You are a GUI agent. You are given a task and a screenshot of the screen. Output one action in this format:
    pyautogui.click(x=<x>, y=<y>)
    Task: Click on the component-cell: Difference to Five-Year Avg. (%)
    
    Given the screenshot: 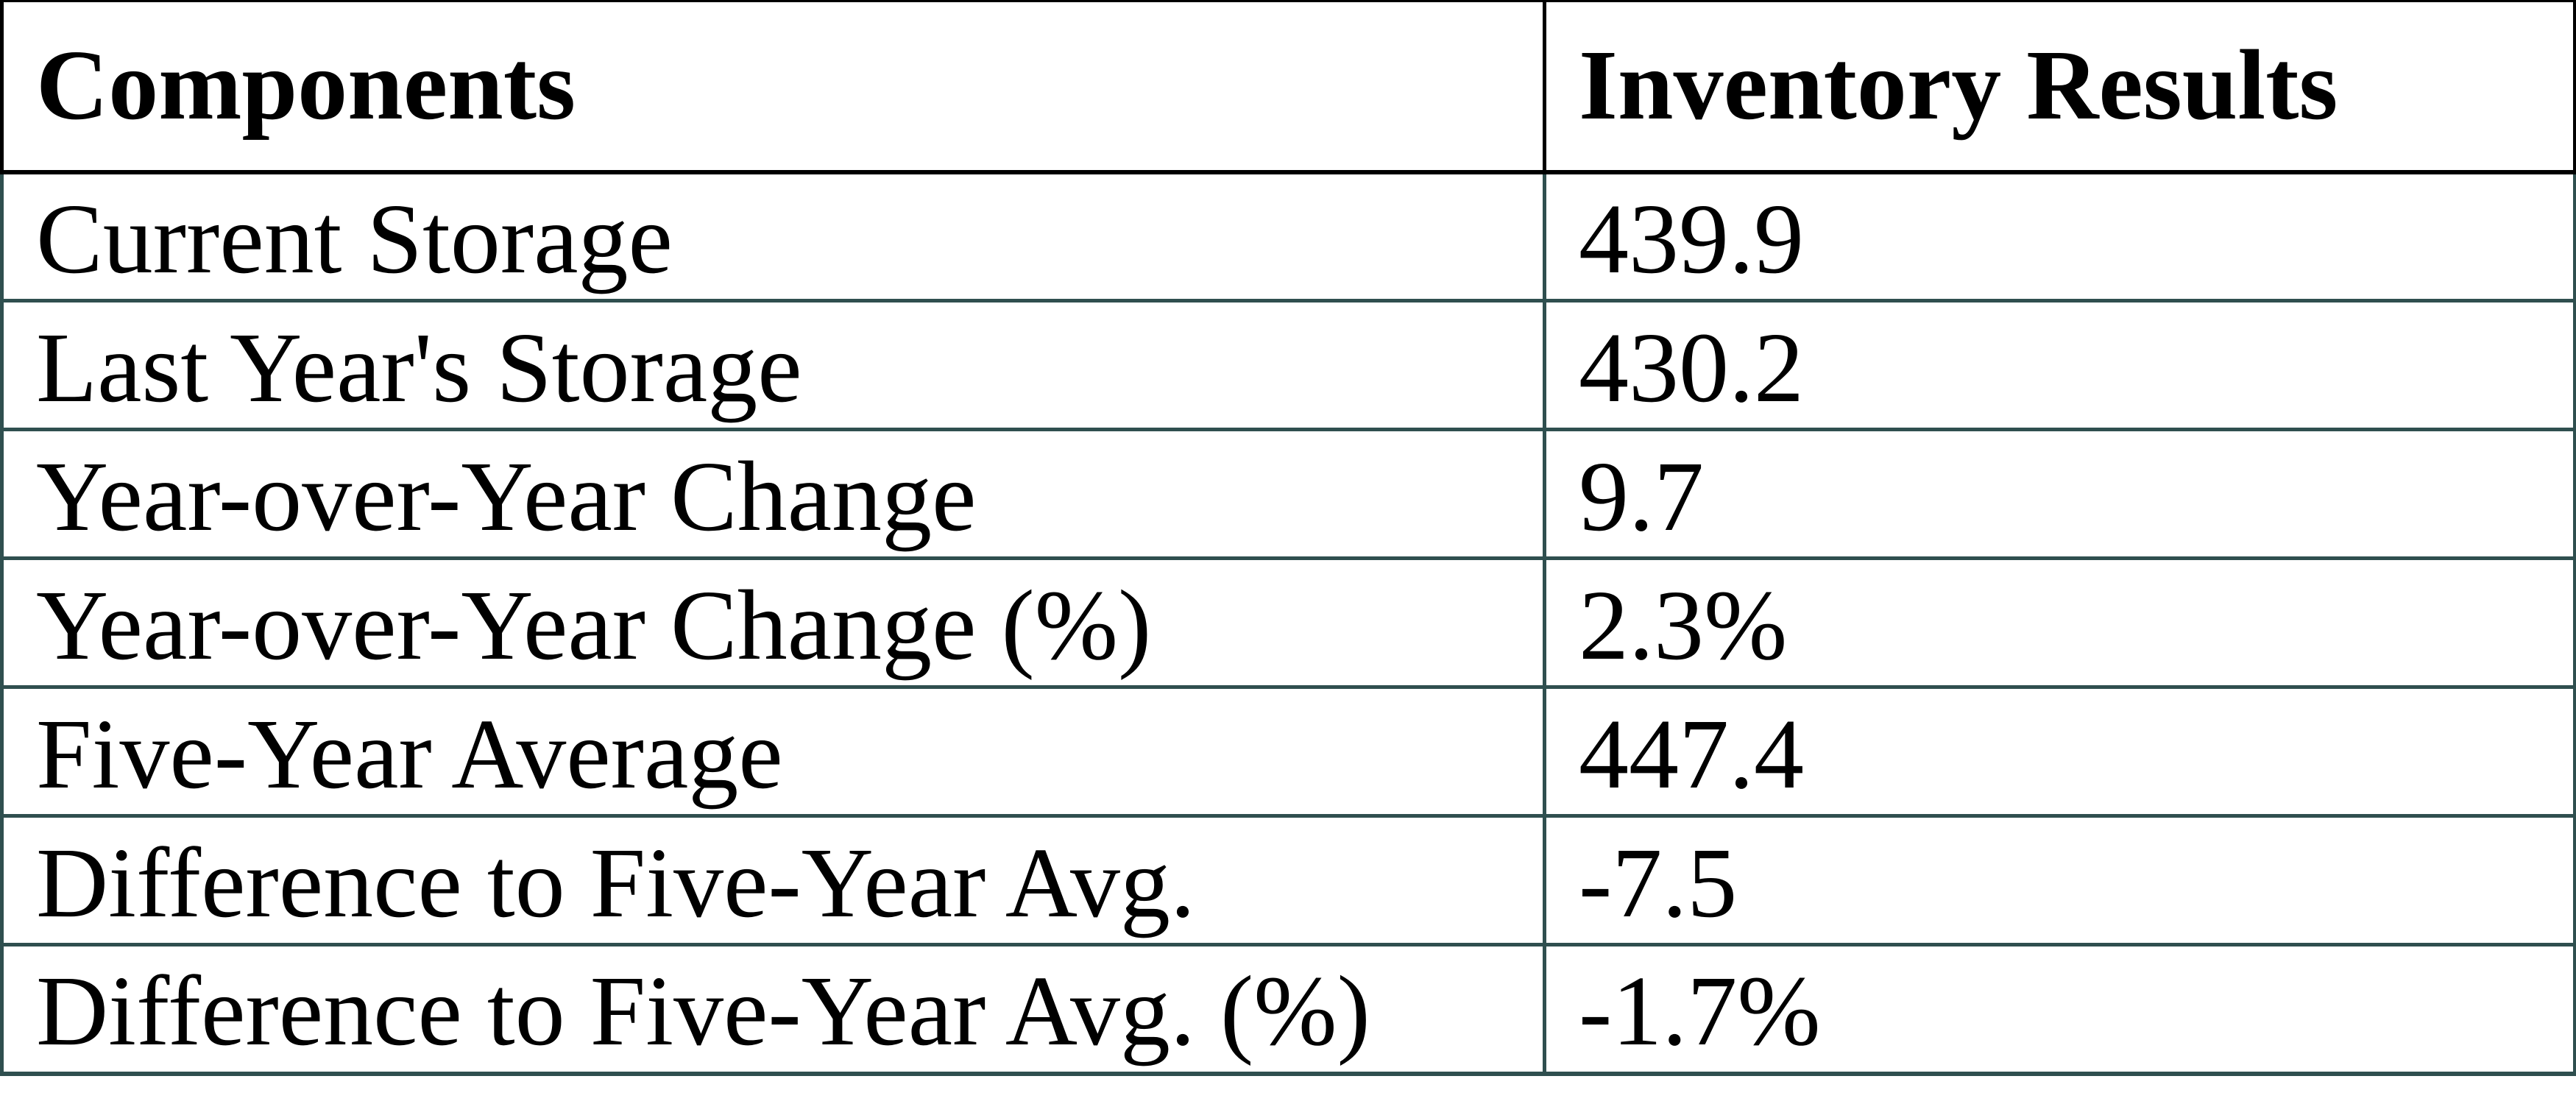 What is the action you would take?
    pyautogui.click(x=773, y=1009)
    